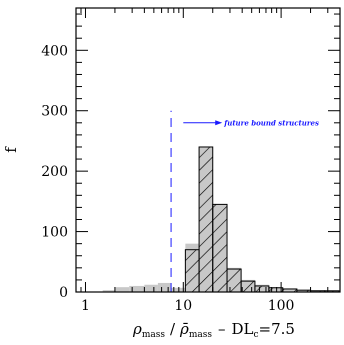 This screenshot has height=345, width=344. I want to click on x-tick-label: 100, so click(281, 306).